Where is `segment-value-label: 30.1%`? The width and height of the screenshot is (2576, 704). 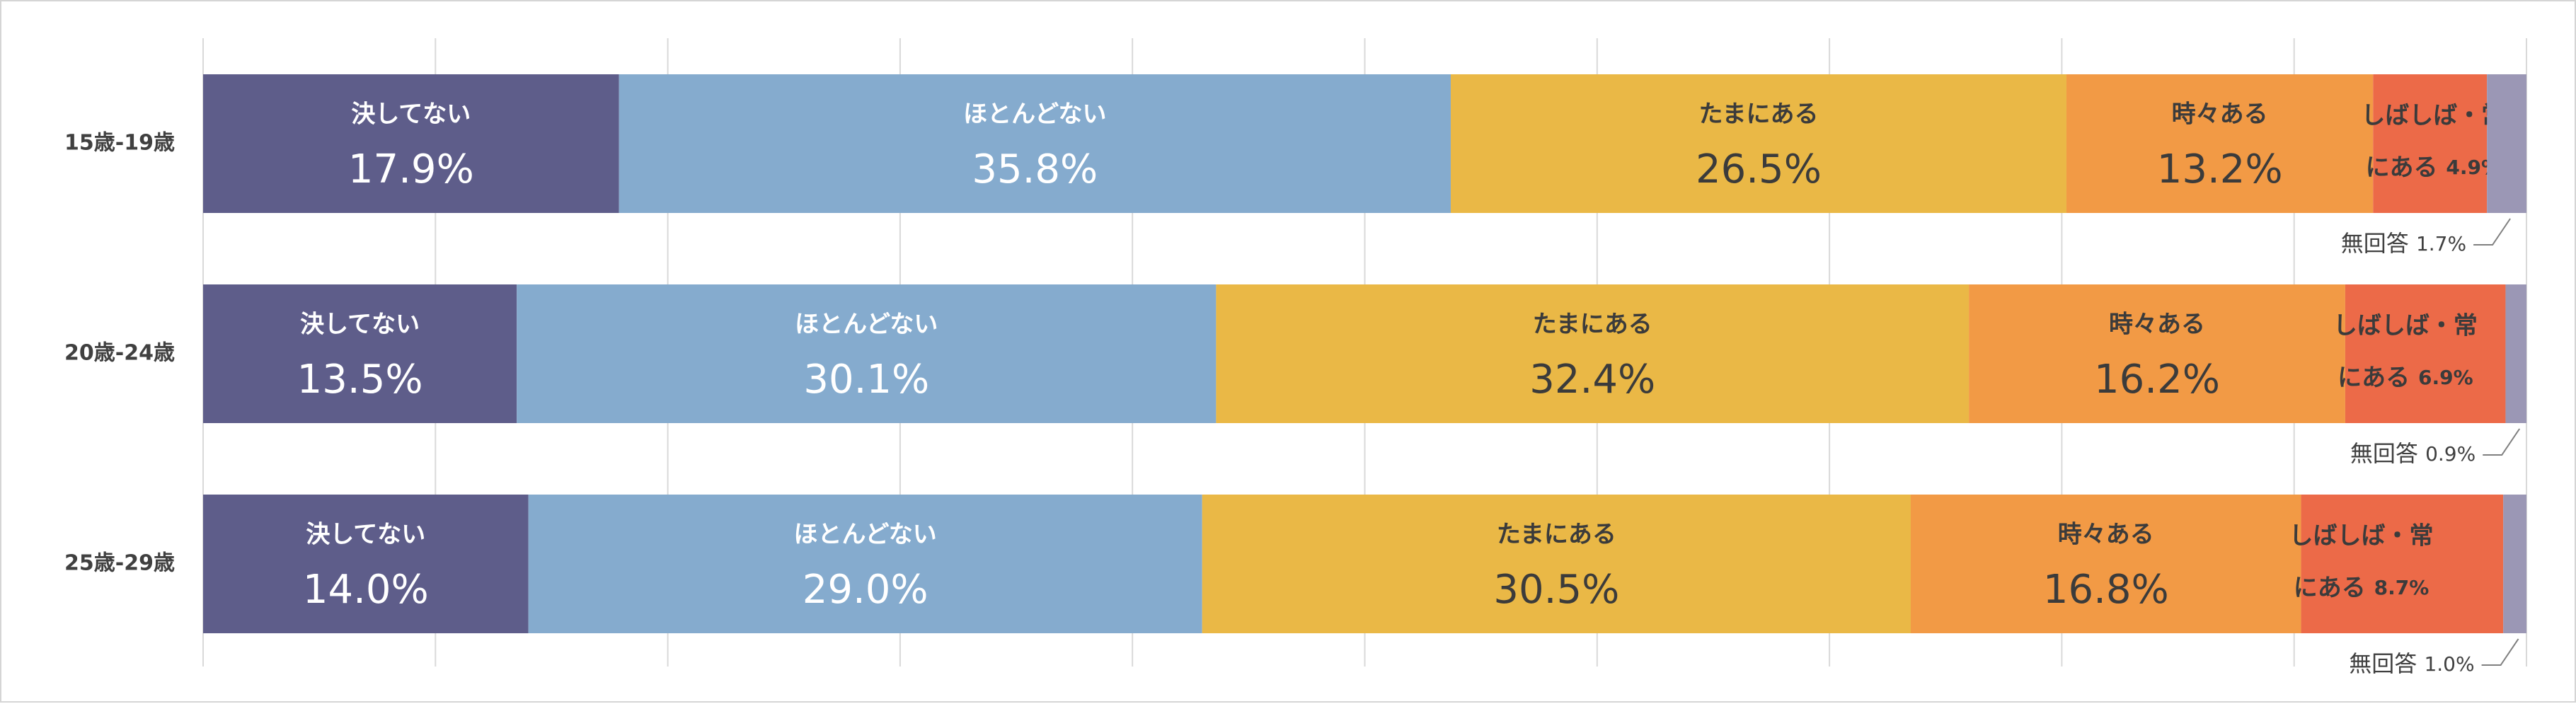 segment-value-label: 30.1% is located at coordinates (866, 380).